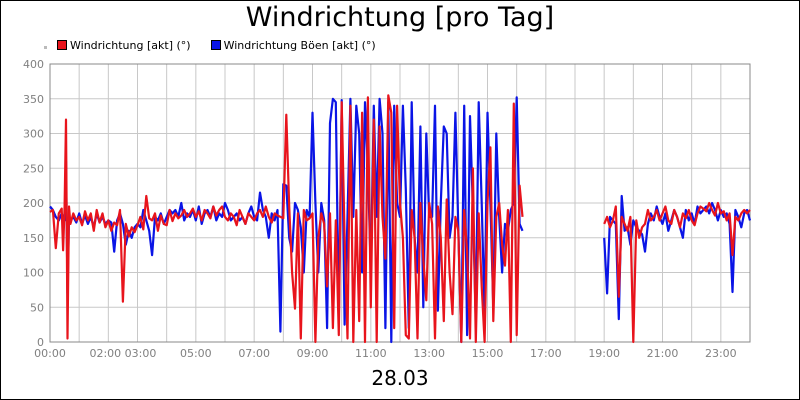 The height and width of the screenshot is (400, 800). What do you see at coordinates (196, 353) in the screenshot?
I see `x-tick-label: 05:00` at bounding box center [196, 353].